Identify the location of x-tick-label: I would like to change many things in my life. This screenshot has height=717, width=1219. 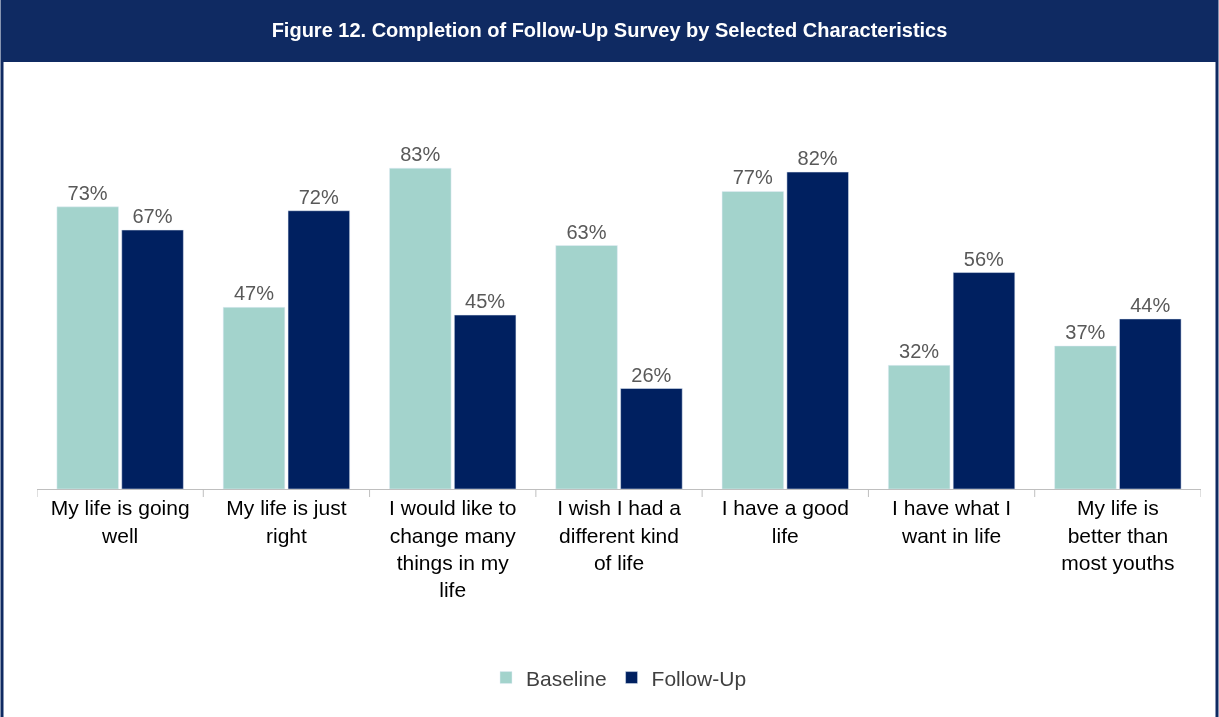
(453, 549).